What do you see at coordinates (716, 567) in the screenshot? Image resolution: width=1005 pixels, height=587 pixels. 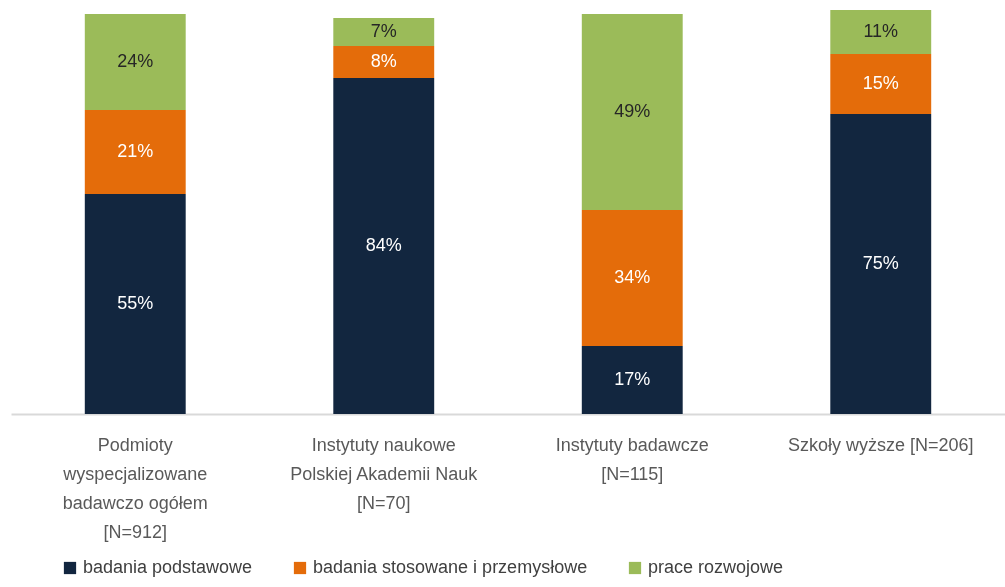 I see `legend-label: prace rozwojowe` at bounding box center [716, 567].